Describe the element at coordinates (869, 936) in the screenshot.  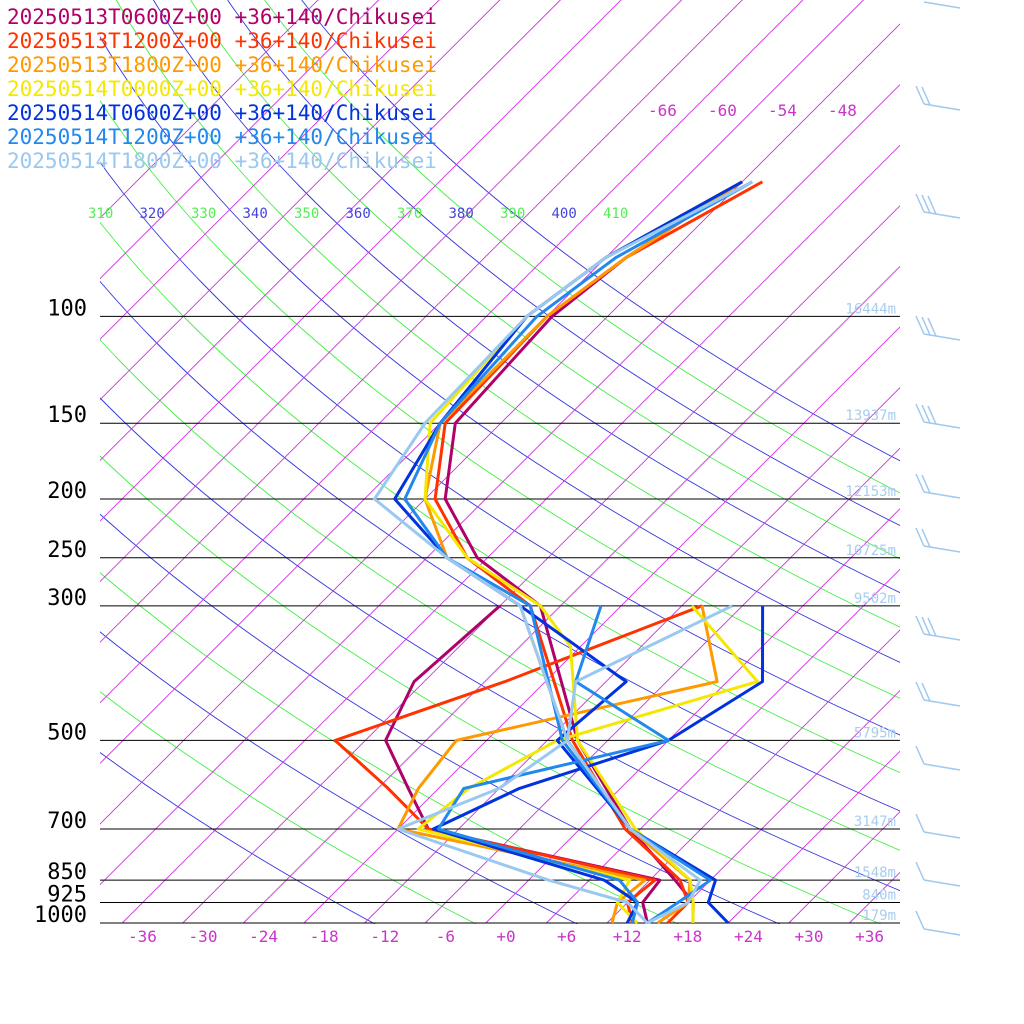
I see `temperature-tick-label: +36` at that location.